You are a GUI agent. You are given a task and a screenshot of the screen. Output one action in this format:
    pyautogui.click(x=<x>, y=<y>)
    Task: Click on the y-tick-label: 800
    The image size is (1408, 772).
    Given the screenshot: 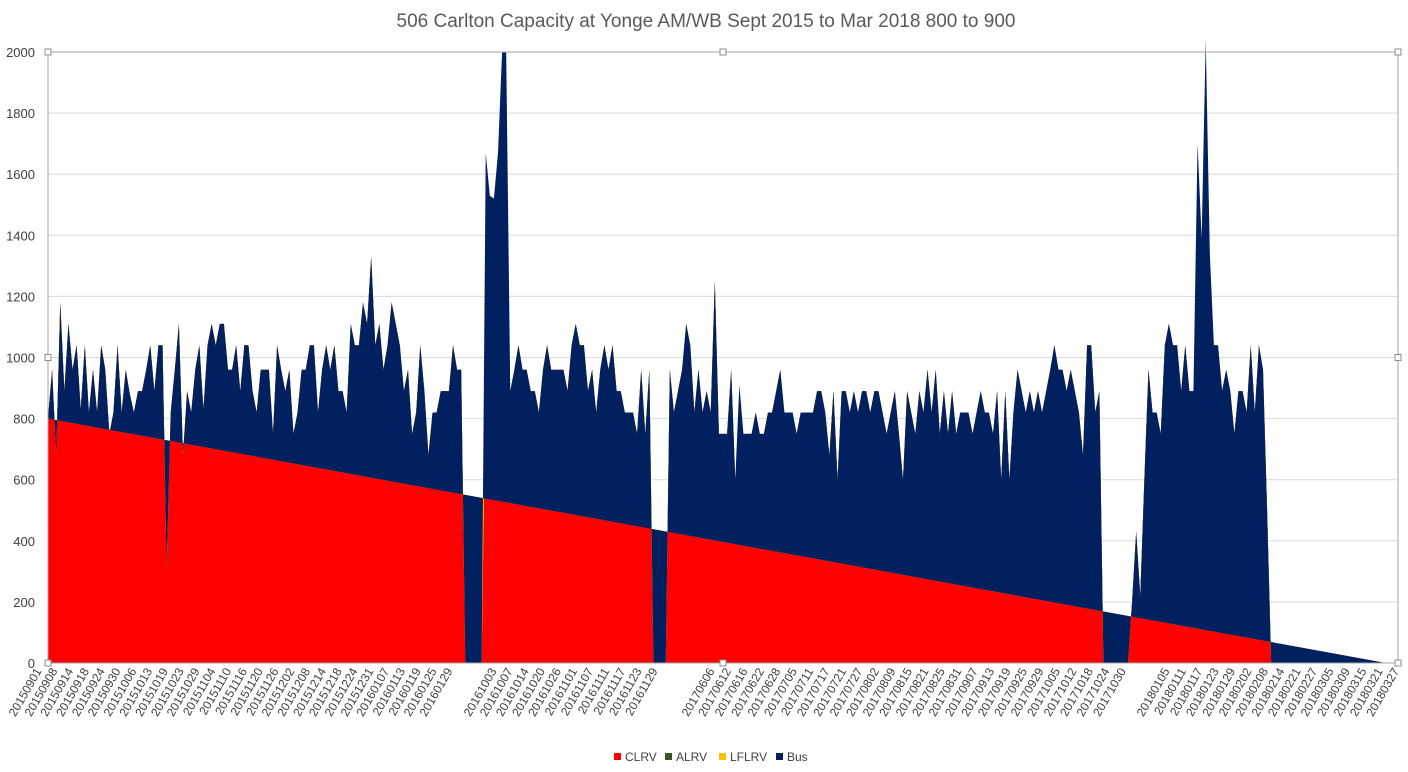 What is the action you would take?
    pyautogui.click(x=24, y=419)
    